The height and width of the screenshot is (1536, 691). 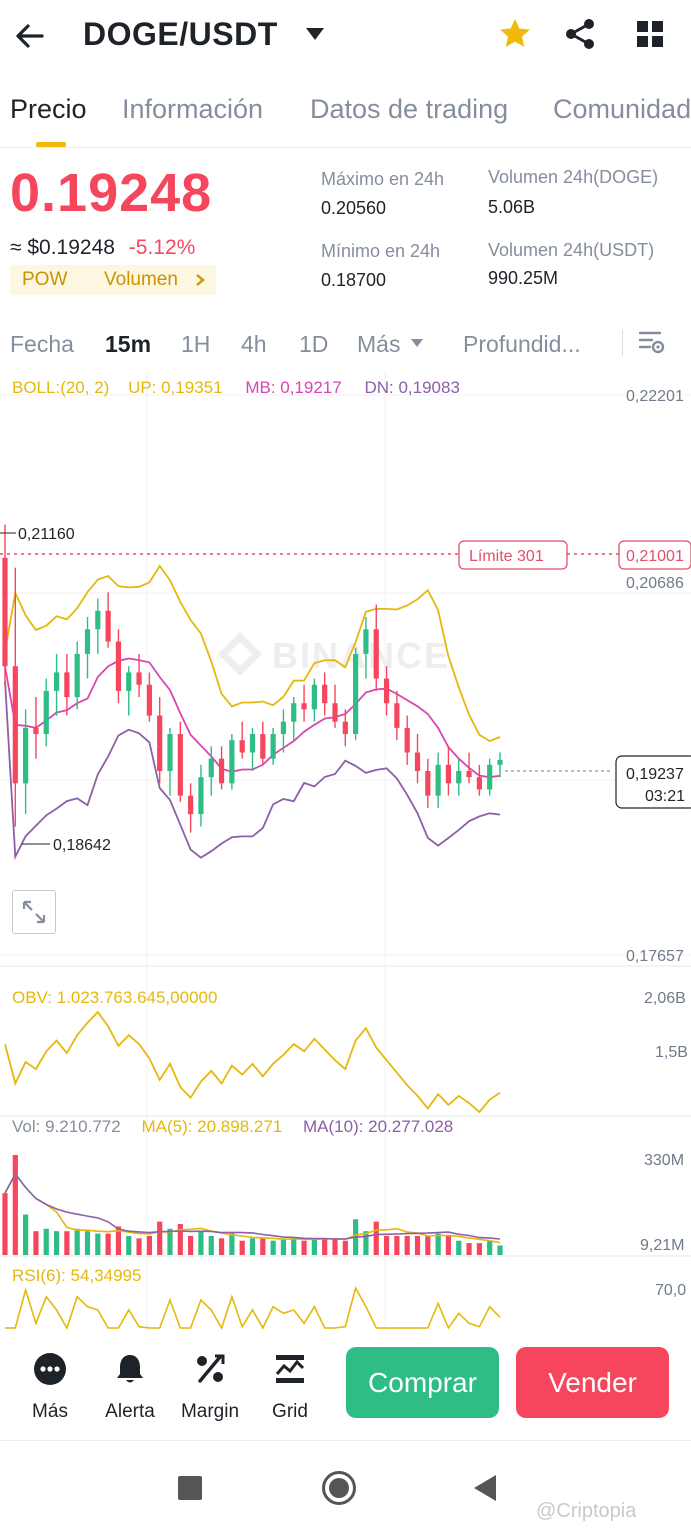 What do you see at coordinates (48, 109) in the screenshot?
I see `tab-precio: Precio` at bounding box center [48, 109].